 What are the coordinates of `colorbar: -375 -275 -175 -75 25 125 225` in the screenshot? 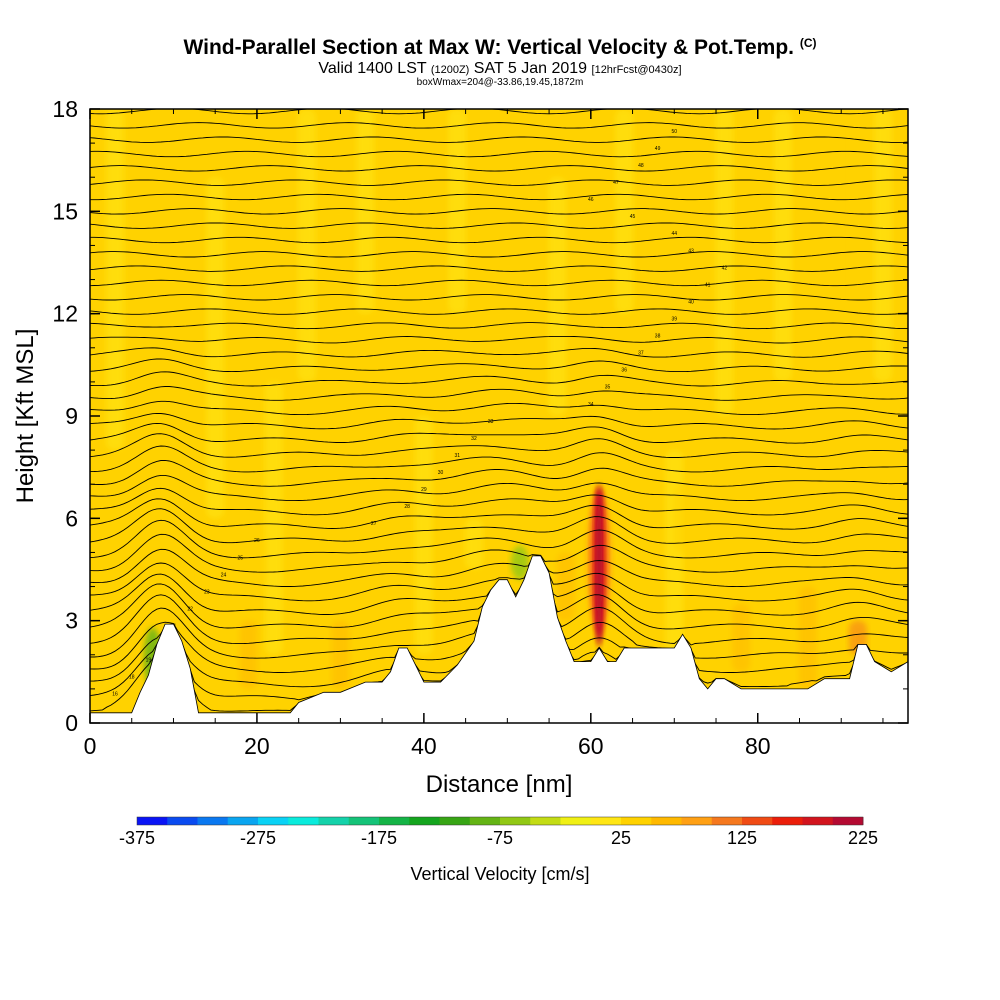 It's located at (498, 832).